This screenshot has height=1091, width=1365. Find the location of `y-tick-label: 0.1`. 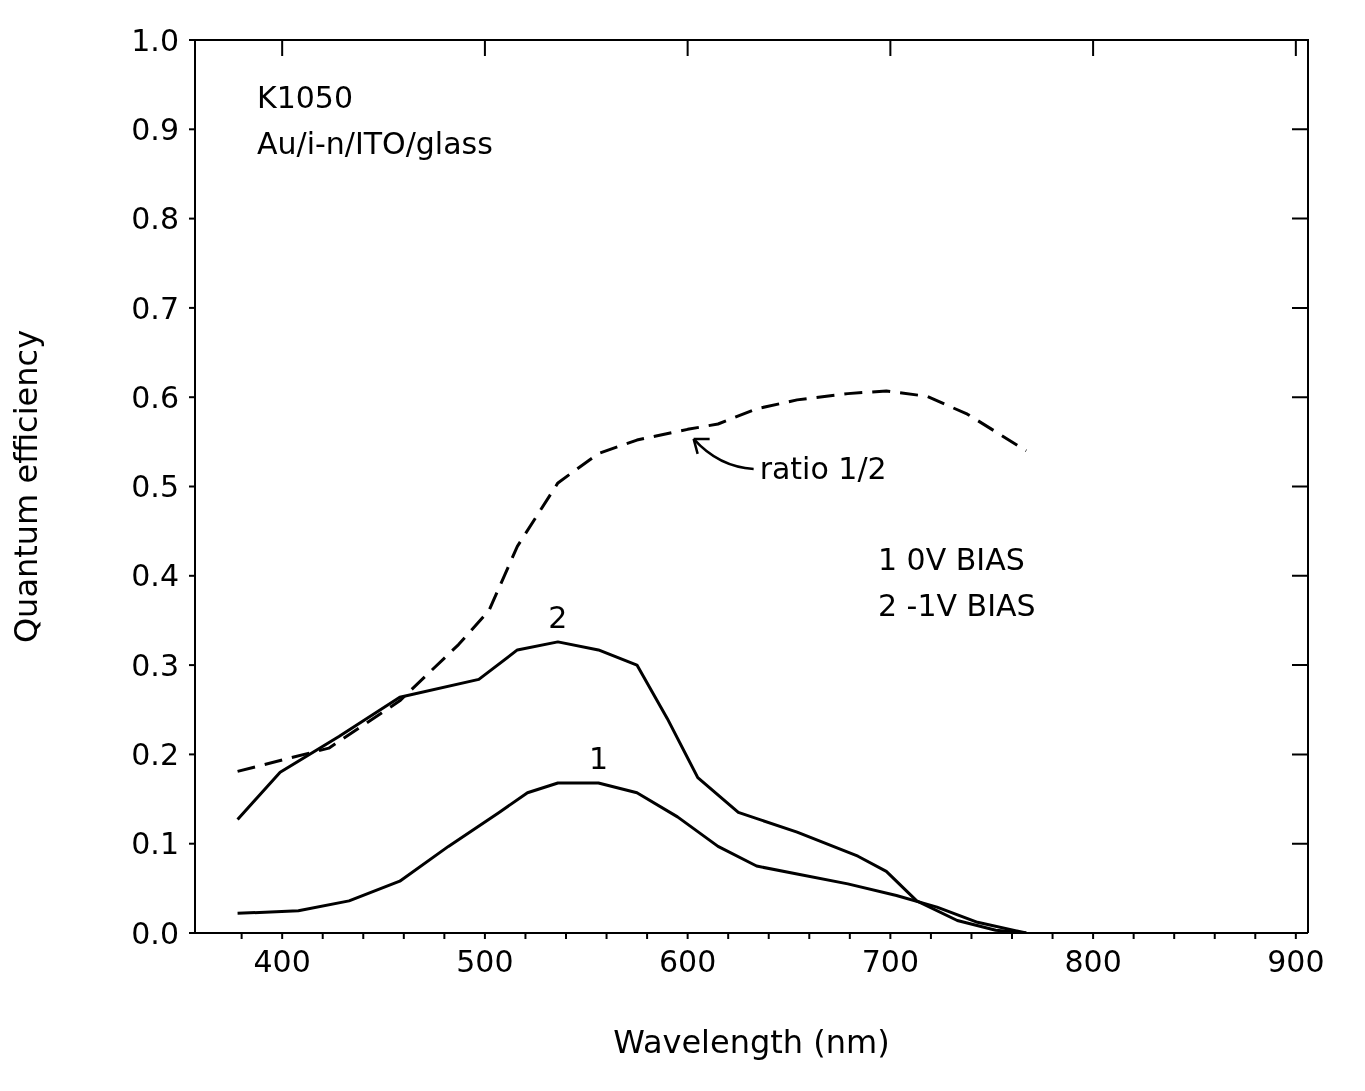

y-tick-label: 0.1 is located at coordinates (155, 844).